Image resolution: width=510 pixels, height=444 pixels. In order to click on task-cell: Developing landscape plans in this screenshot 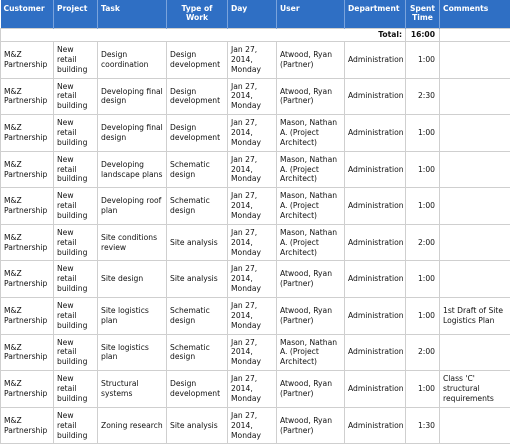, I will do `click(132, 169)`.